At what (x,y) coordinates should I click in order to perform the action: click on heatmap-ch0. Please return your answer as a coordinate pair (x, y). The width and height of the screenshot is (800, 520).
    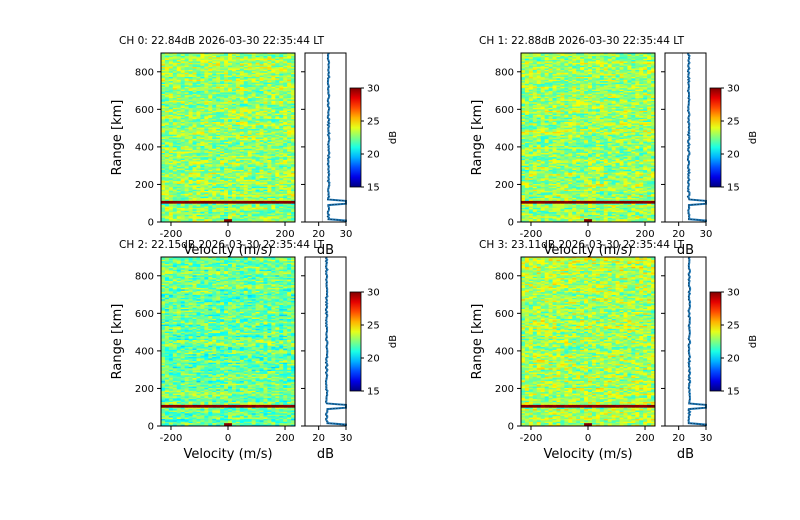
    Looking at the image, I should click on (228, 138).